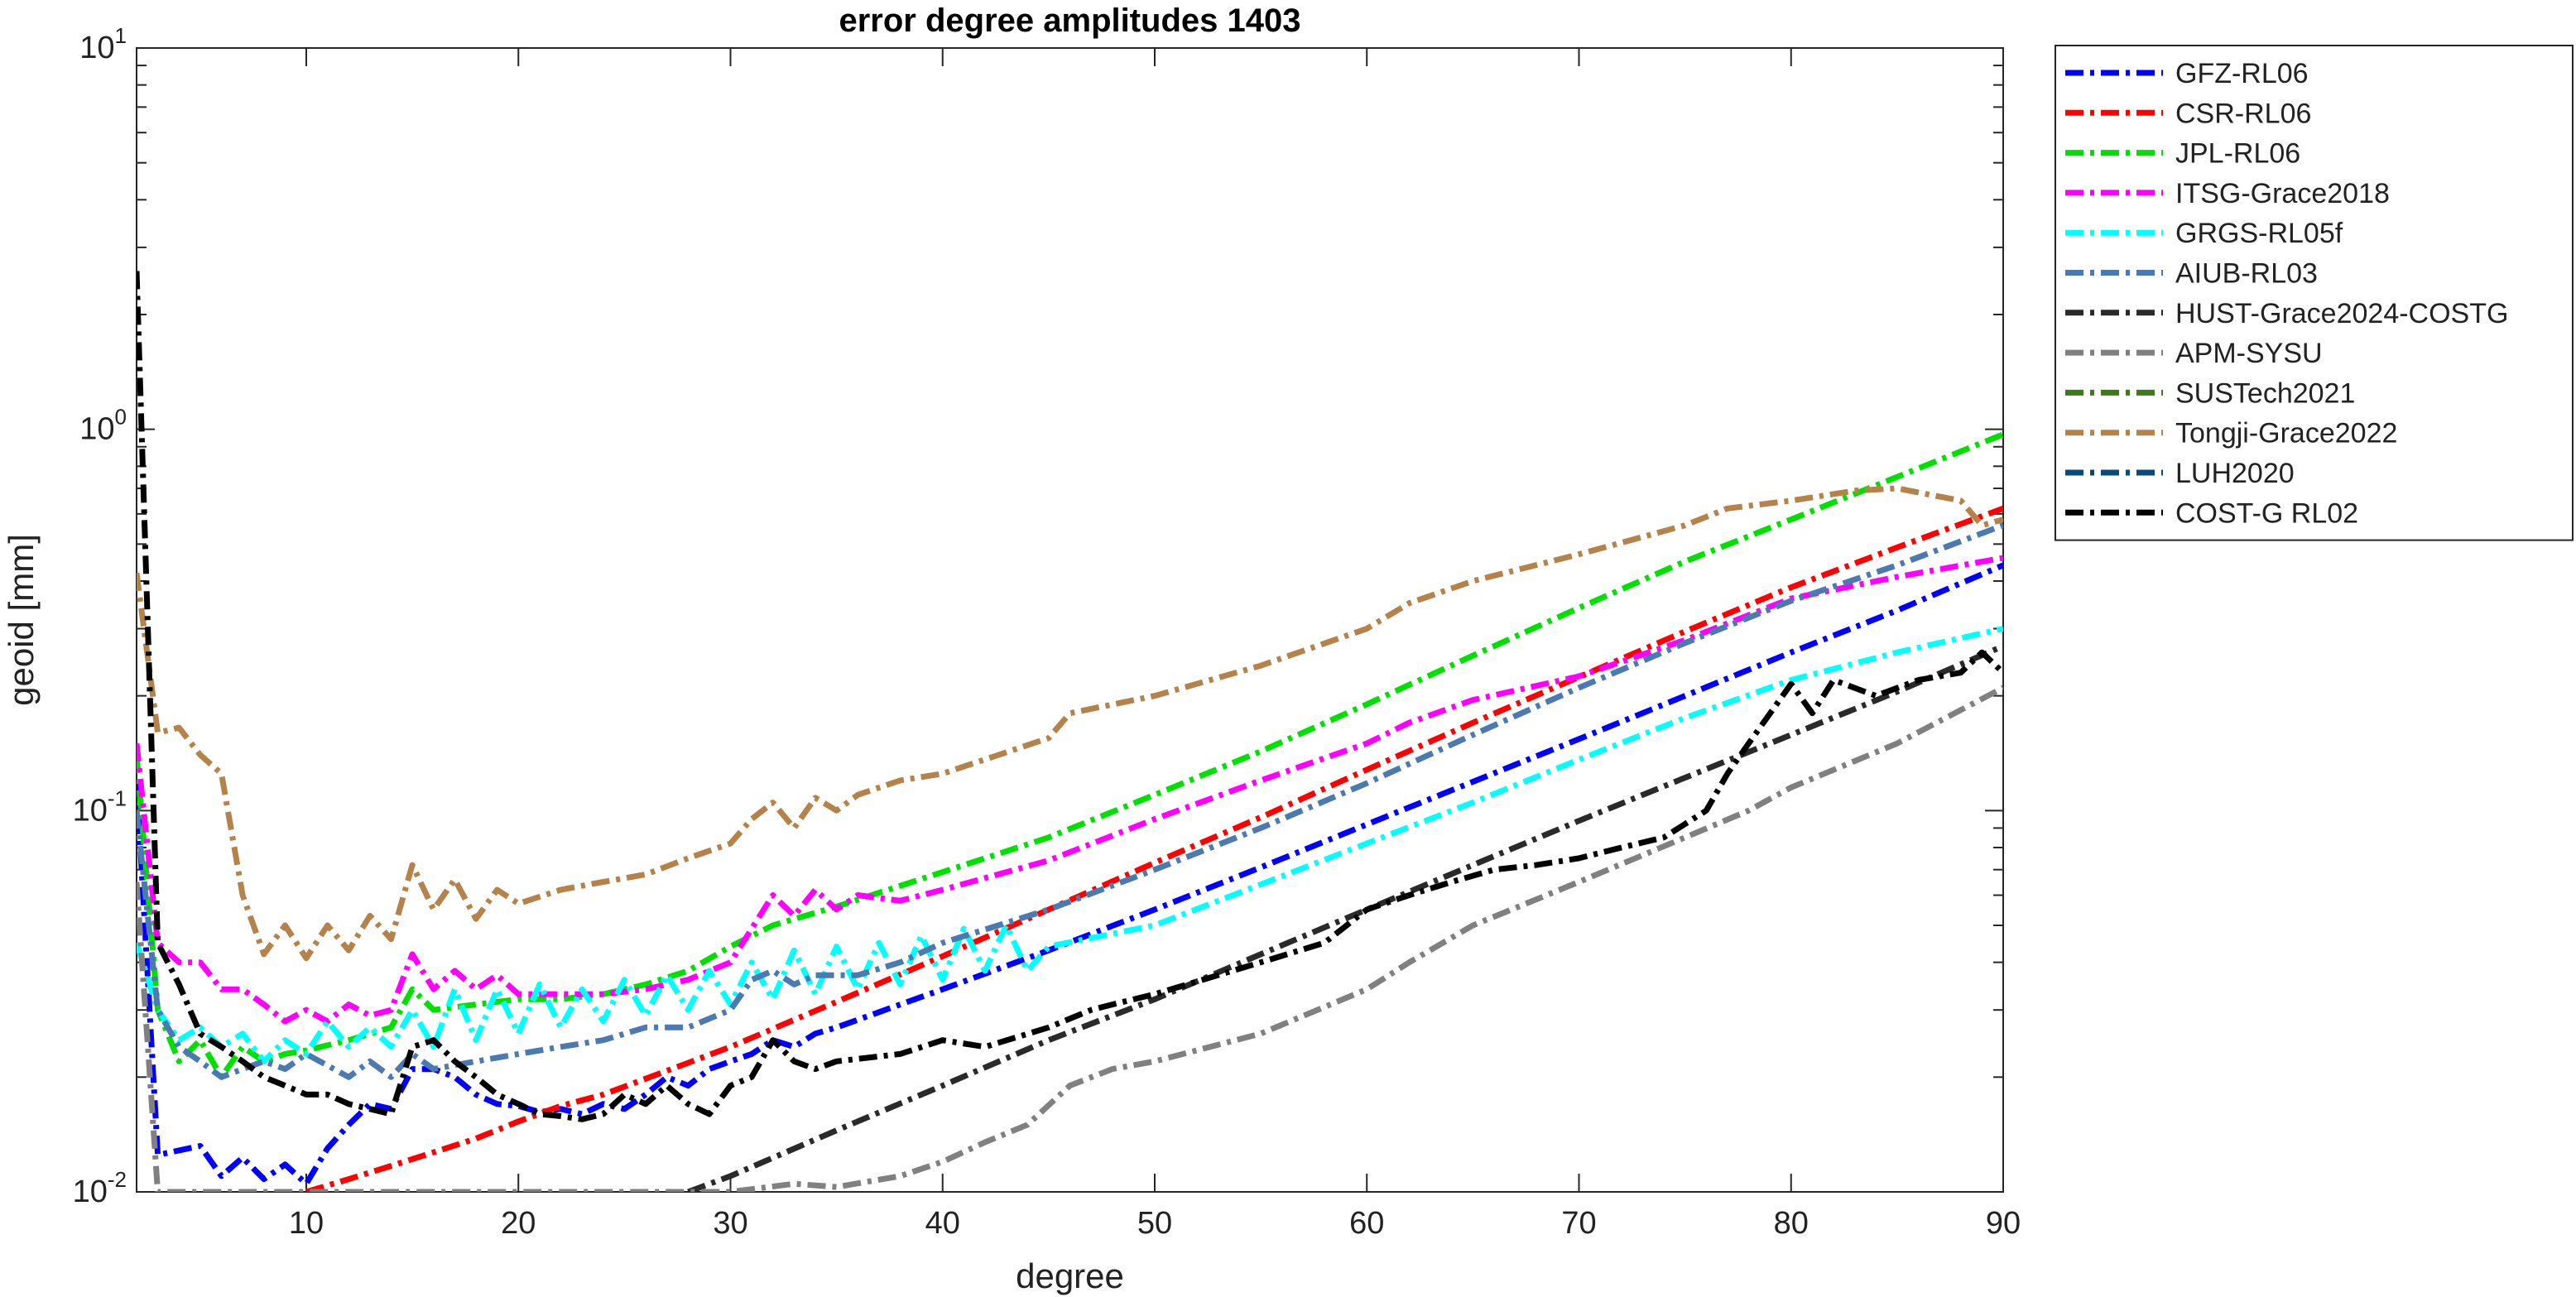 This screenshot has height=1297, width=2576. What do you see at coordinates (2235, 473) in the screenshot?
I see `legend-label: LUH2020` at bounding box center [2235, 473].